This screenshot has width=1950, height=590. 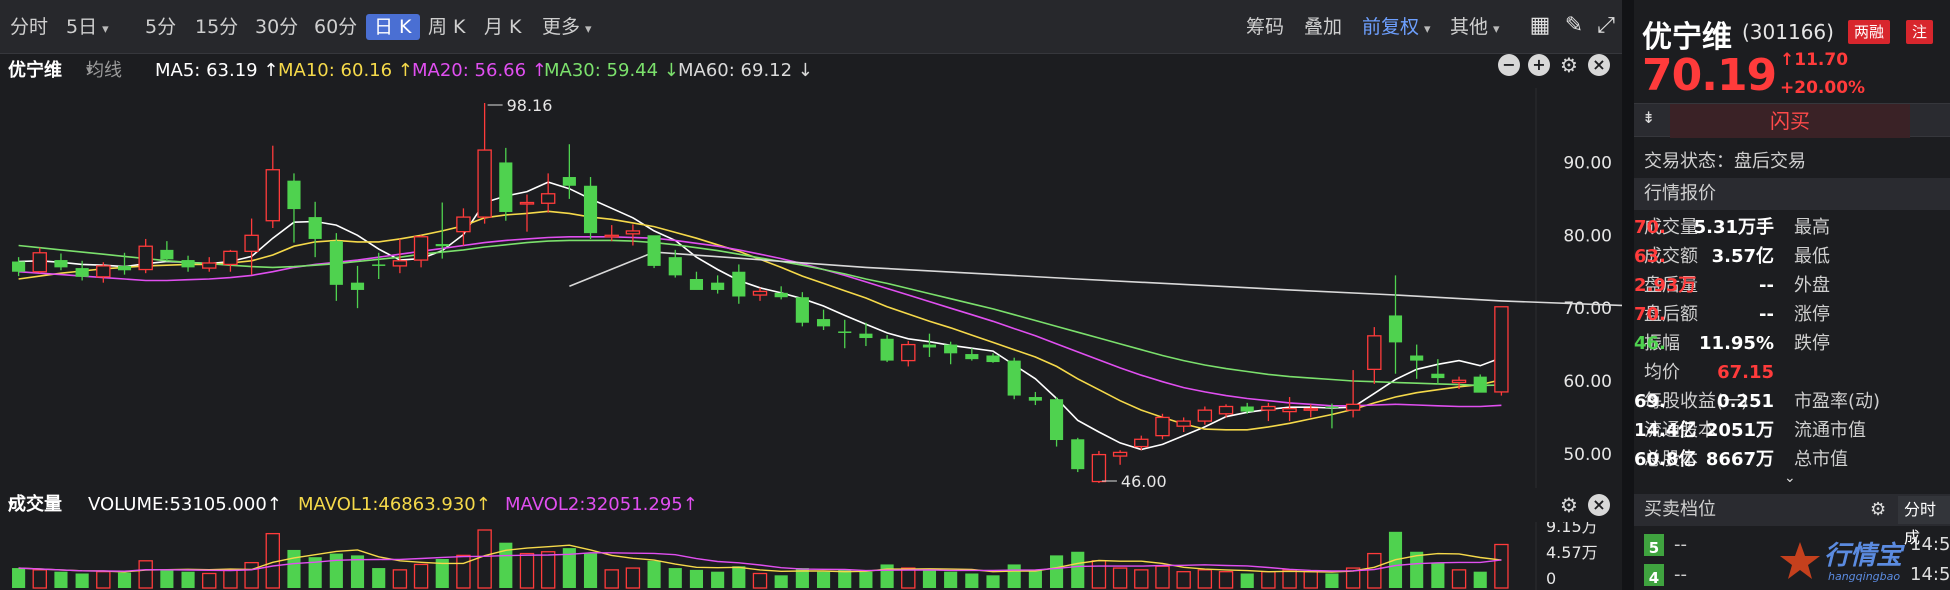 What do you see at coordinates (1671, 285) in the screenshot?
I see `quote-label: 盘后量` at bounding box center [1671, 285].